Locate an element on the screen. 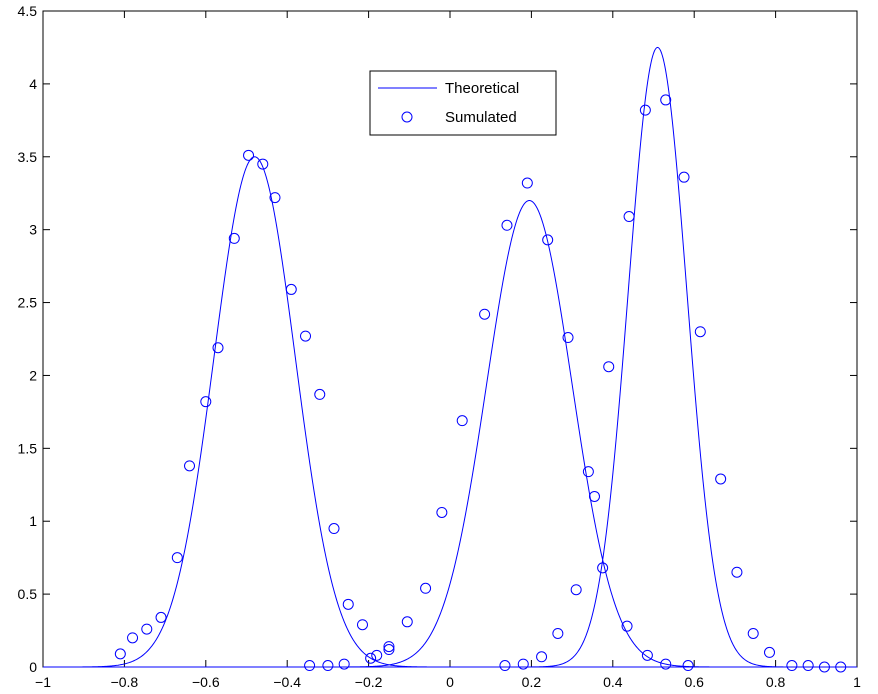 Image resolution: width=878 pixels, height=694 pixels. y-tick-label: 0 is located at coordinates (33, 667).